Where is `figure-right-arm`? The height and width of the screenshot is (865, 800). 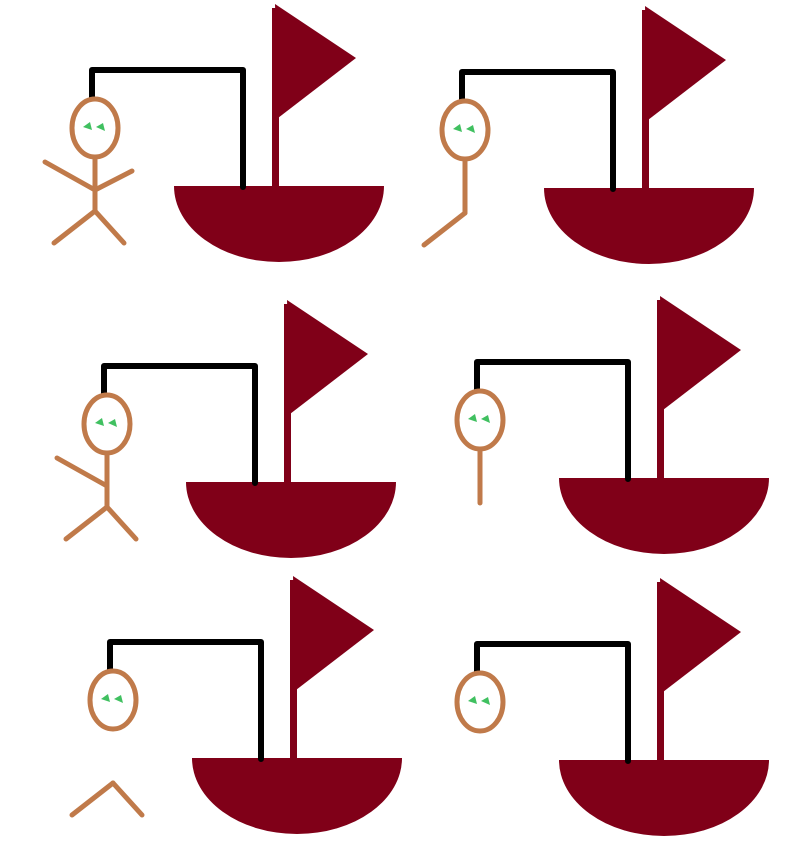
figure-right-arm is located at coordinates (113, 180).